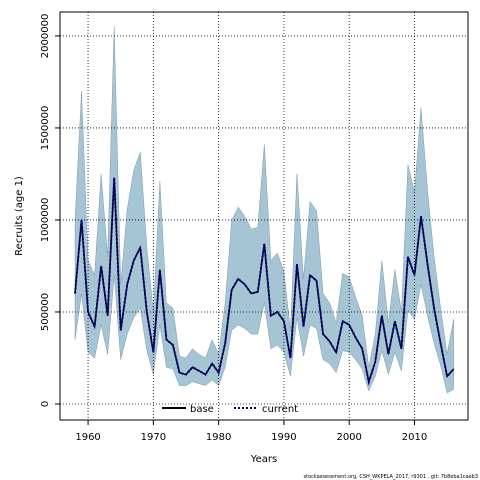 This screenshot has height=480, width=480. I want to click on y-tick-label: 500000, so click(45, 312).